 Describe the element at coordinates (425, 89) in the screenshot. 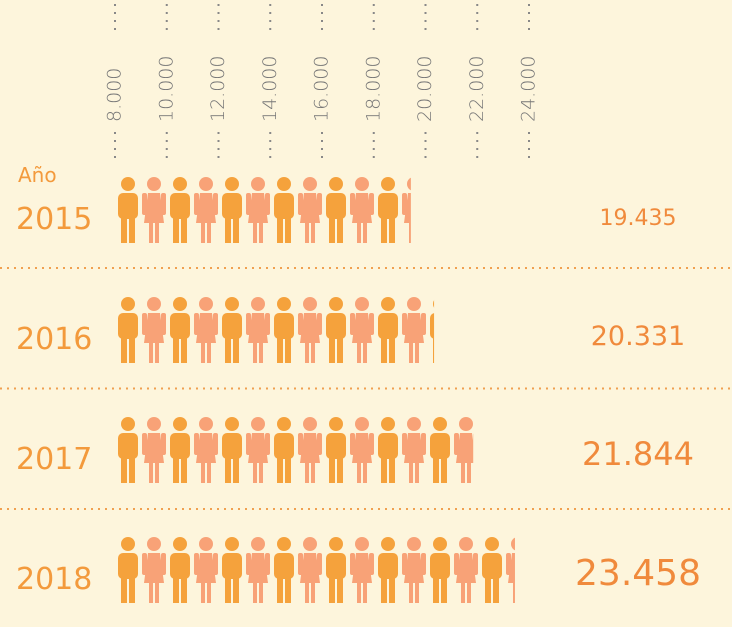

I see `x-tick-label: 20.000` at that location.